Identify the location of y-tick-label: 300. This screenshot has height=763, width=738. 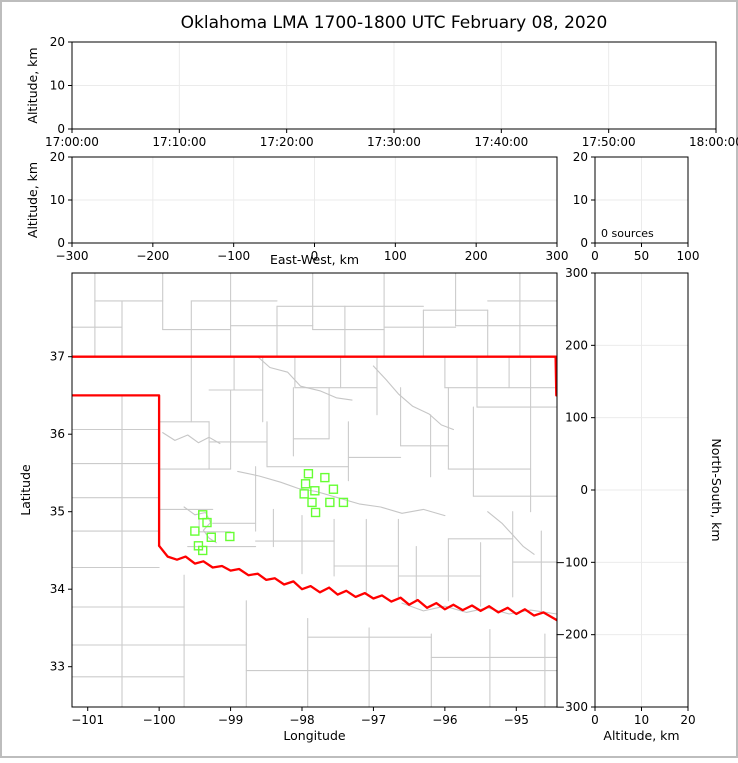
(576, 273).